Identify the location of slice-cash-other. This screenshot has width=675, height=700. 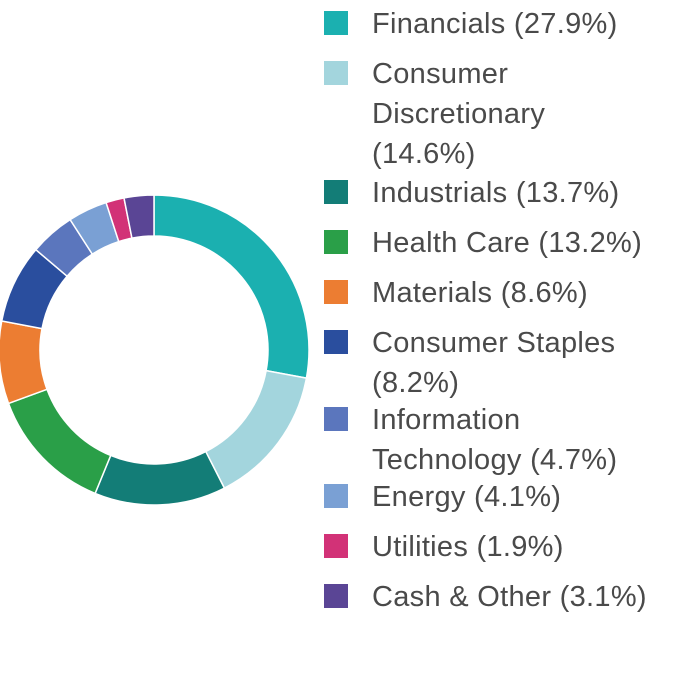
(139, 217).